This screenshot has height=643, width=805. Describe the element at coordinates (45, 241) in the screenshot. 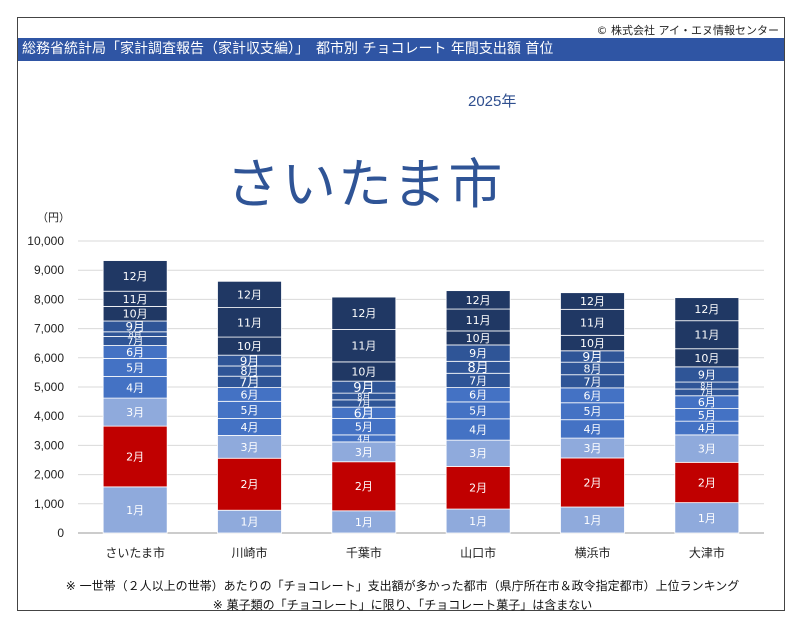

I see `y-tick-label: 10,000` at that location.